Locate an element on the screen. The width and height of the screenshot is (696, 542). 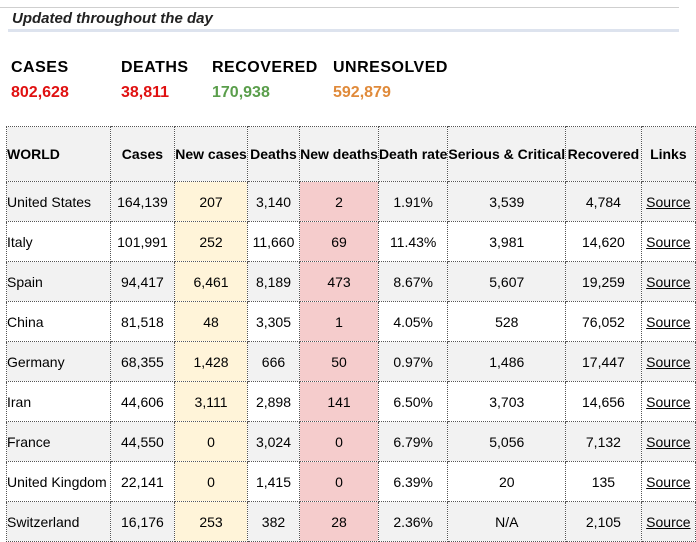
cell-death-rate: 6.39% is located at coordinates (413, 481).